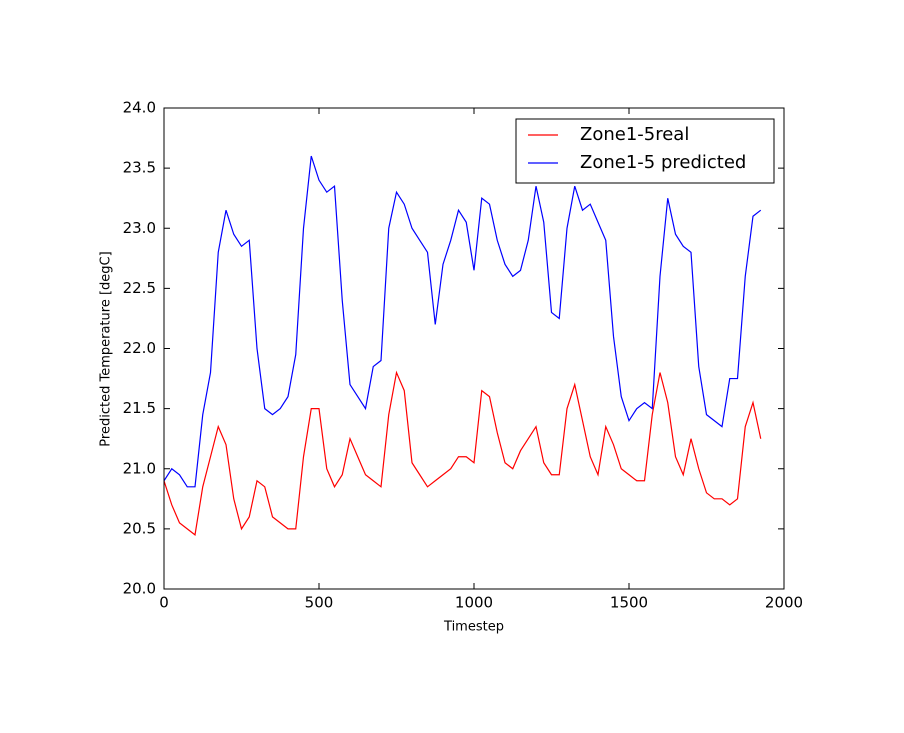  Describe the element at coordinates (164, 603) in the screenshot. I see `x-tick-label: 0` at that location.